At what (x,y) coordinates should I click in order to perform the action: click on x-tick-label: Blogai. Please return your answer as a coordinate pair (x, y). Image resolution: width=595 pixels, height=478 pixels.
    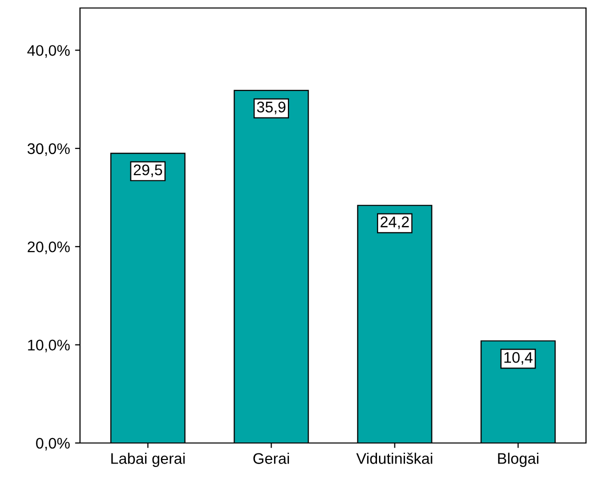
    Looking at the image, I should click on (518, 459).